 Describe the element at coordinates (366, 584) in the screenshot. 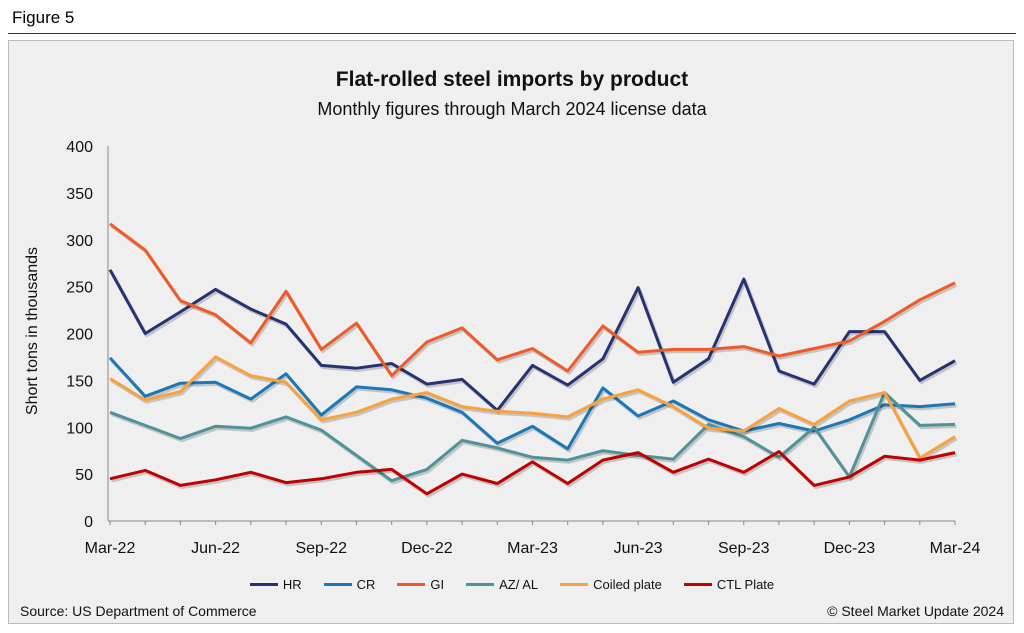

I see `legend-label: CR` at that location.